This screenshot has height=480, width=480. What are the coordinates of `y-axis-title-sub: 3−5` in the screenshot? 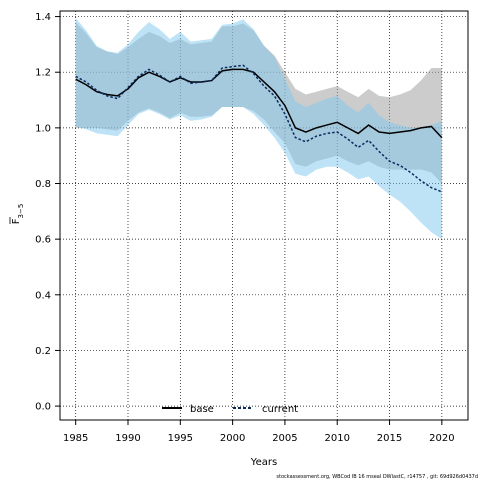 It's located at (21, 211).